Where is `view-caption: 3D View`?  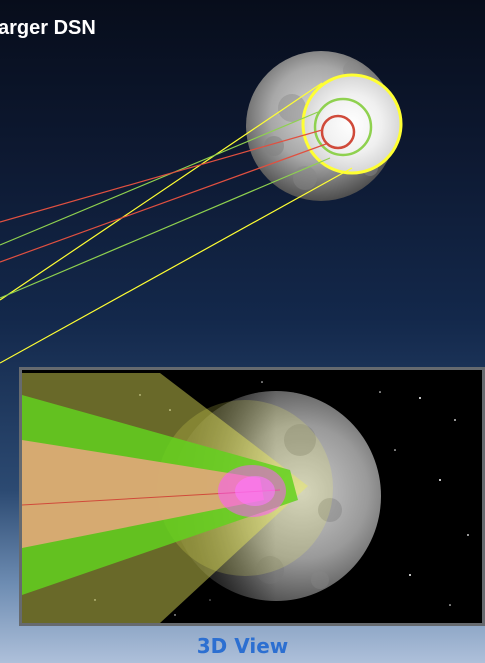 view-caption: 3D View is located at coordinates (242, 646).